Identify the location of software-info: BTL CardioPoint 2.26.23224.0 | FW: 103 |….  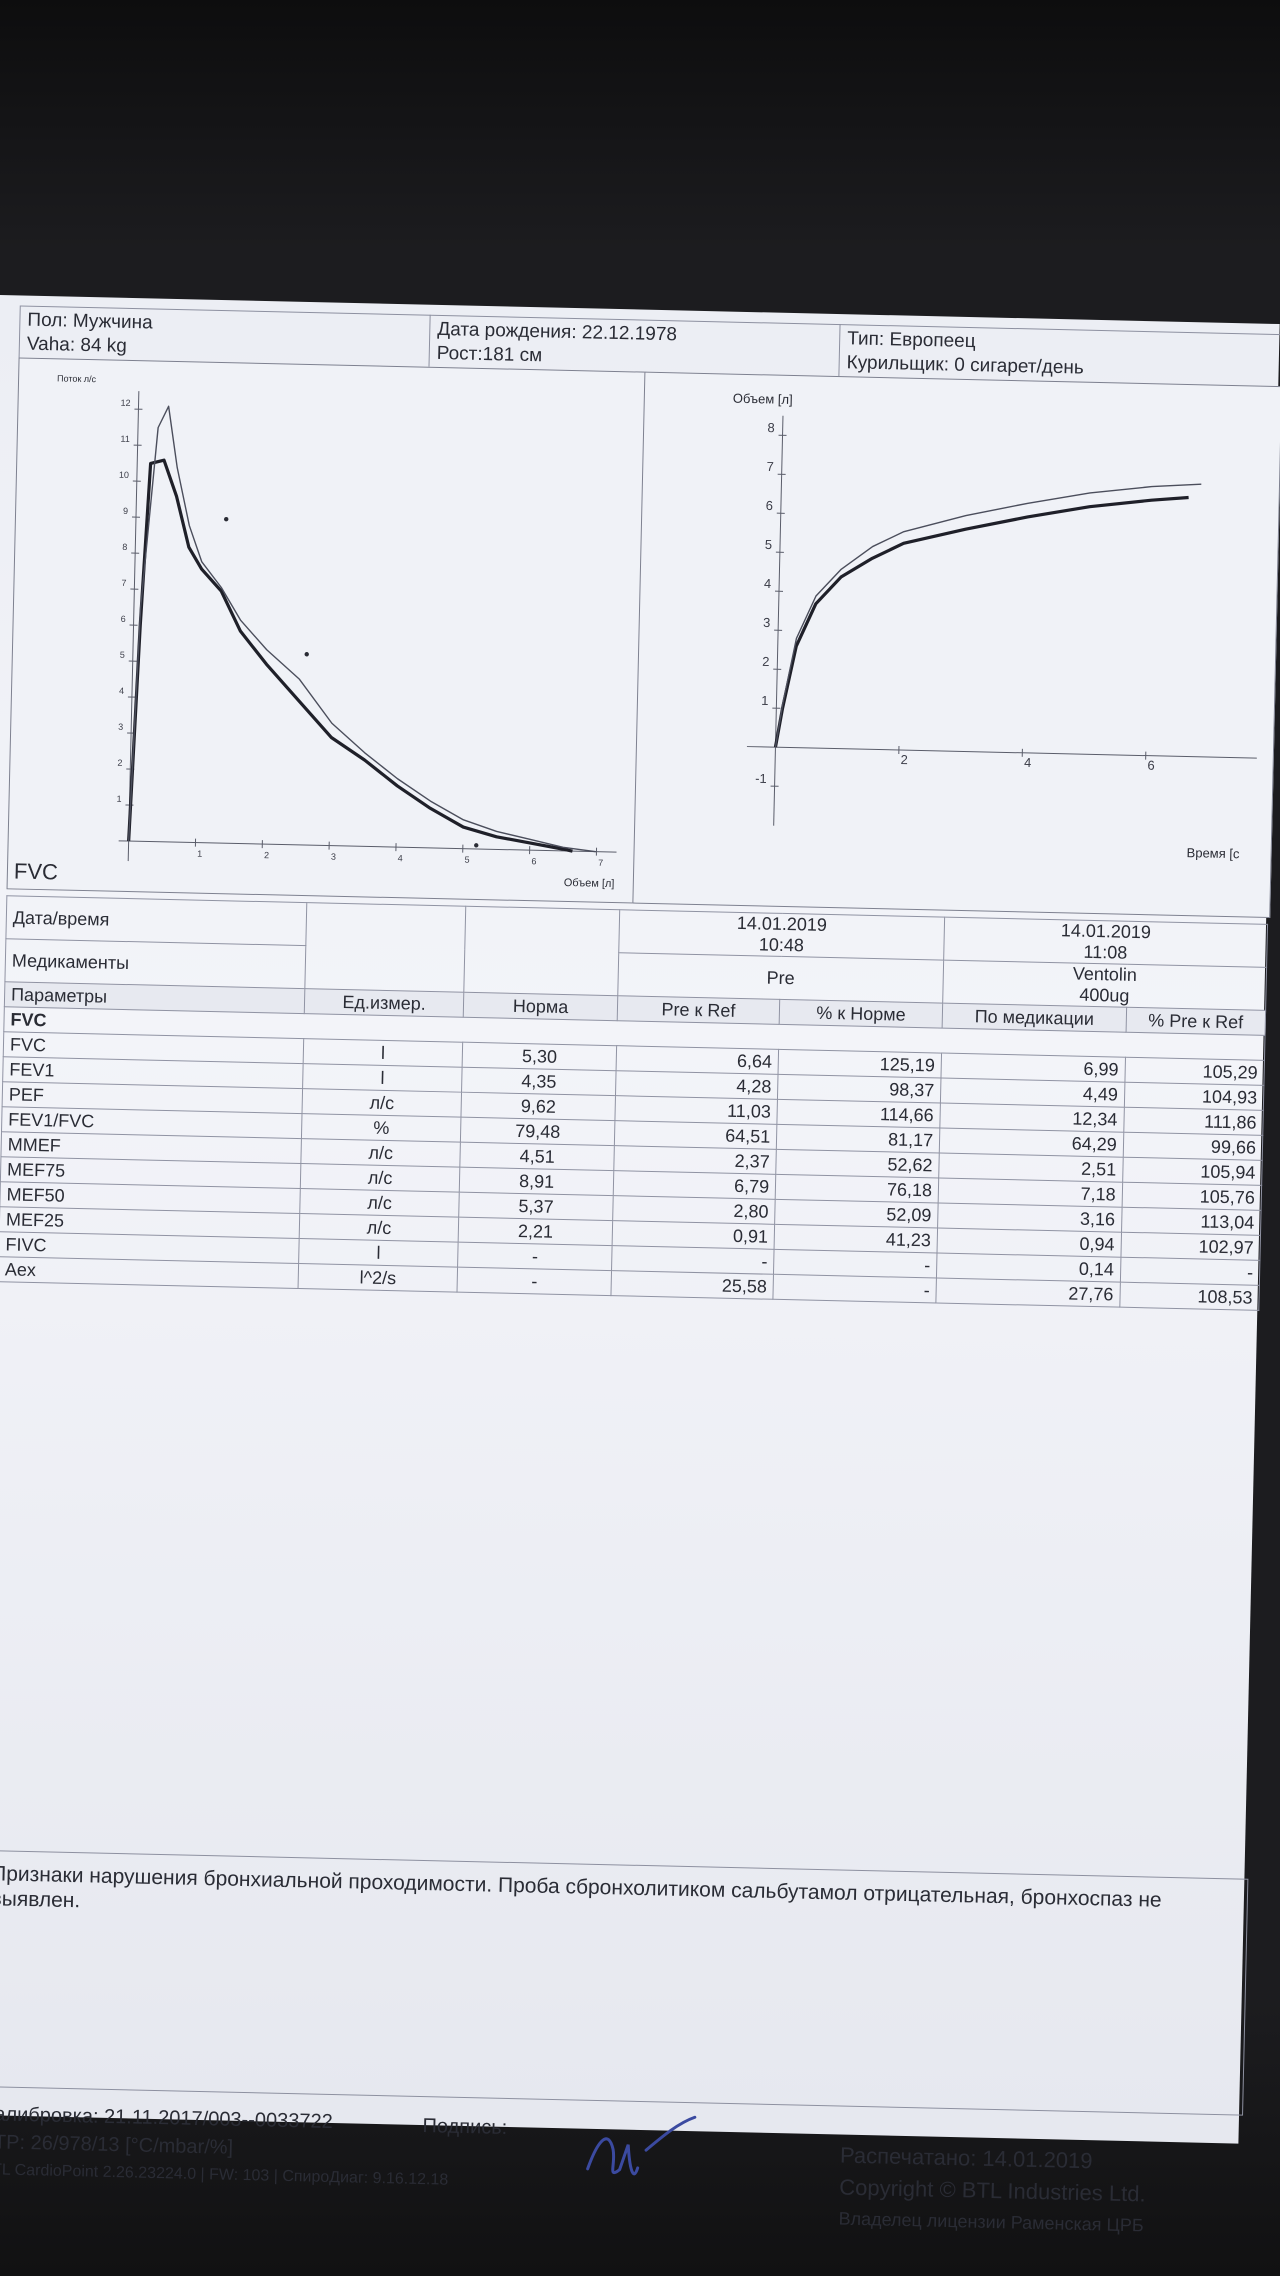
(224, 2175).